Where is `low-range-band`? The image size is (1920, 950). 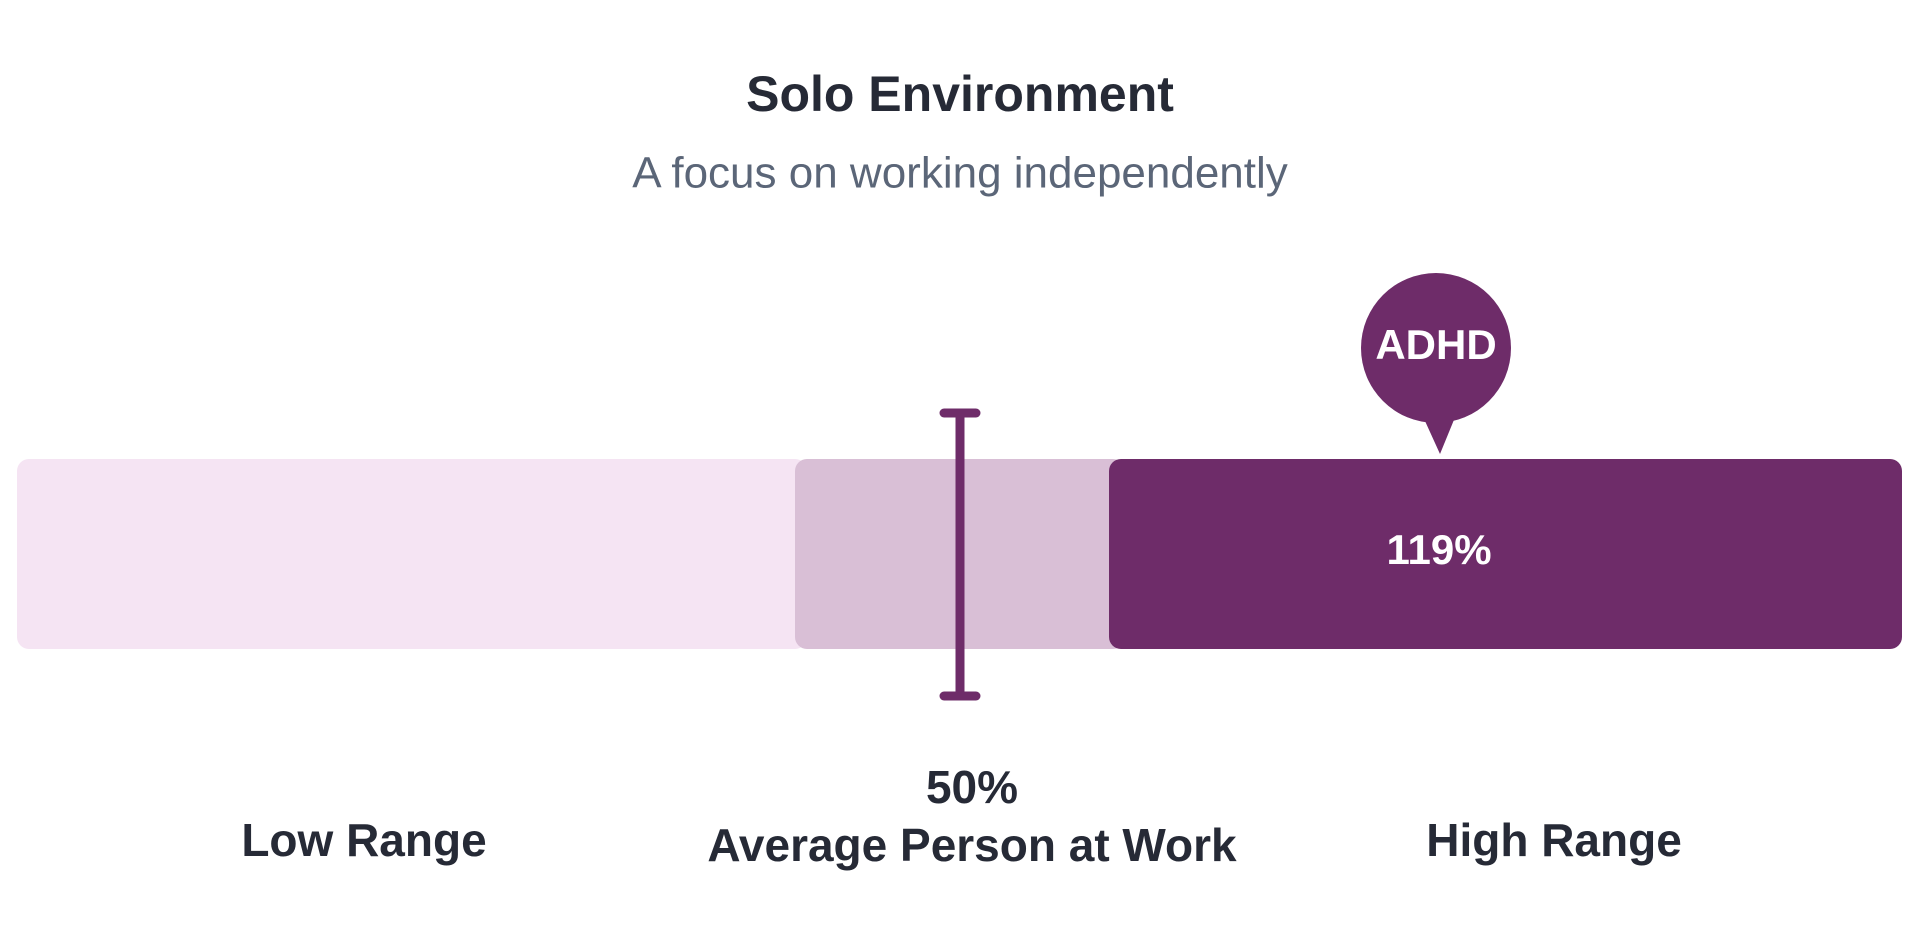
low-range-band is located at coordinates (412, 554).